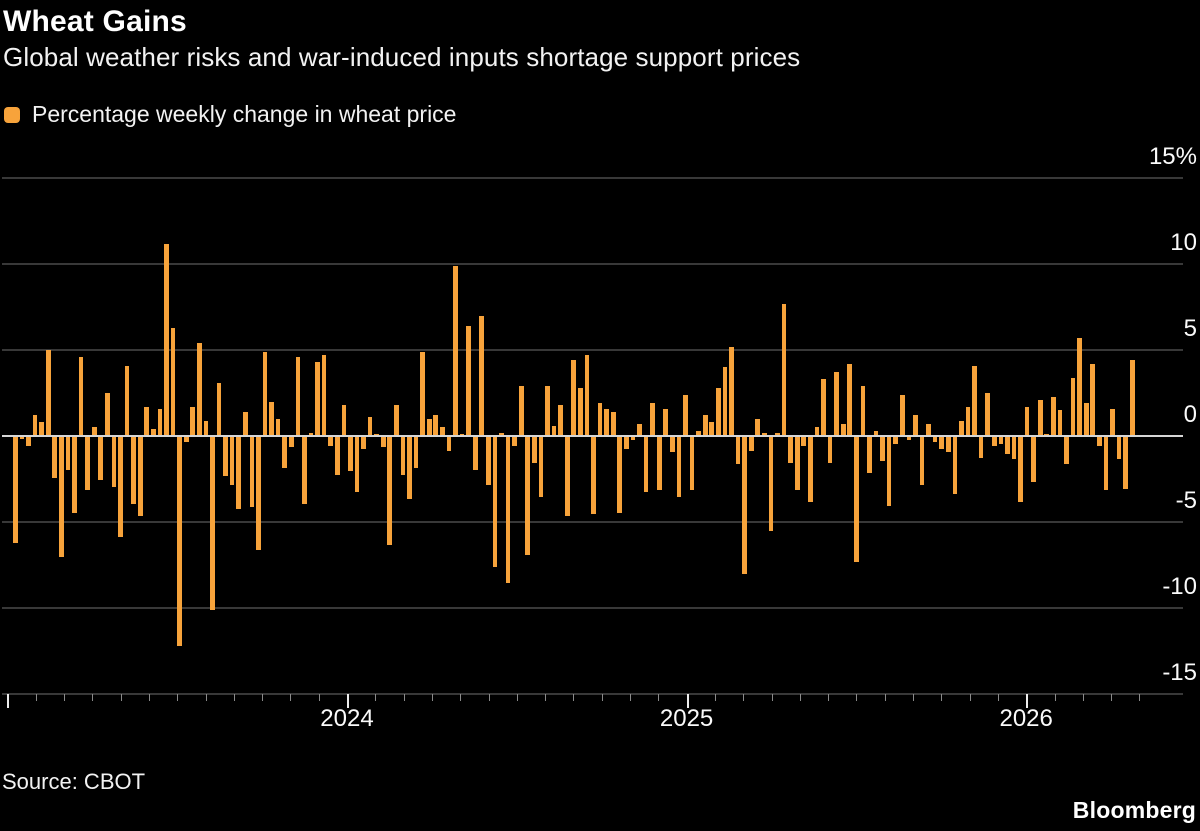  I want to click on legend: Percentage weekly change in wheat price, so click(230, 114).